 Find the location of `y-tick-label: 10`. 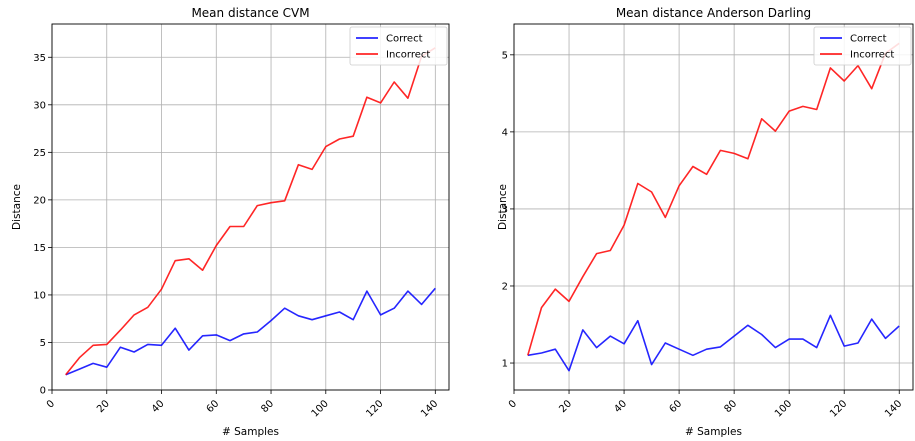

y-tick-label: 10 is located at coordinates (39, 295).